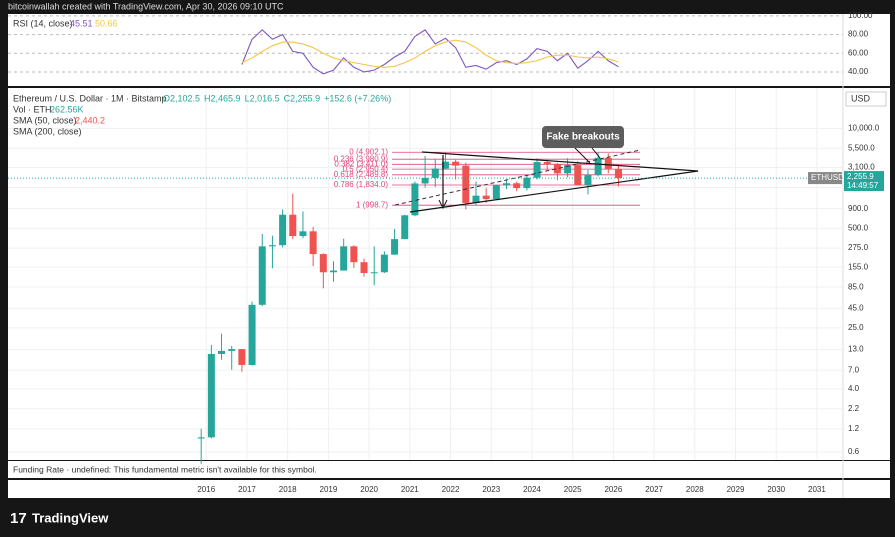 The height and width of the screenshot is (537, 895). I want to click on currency: USD, so click(861, 98).